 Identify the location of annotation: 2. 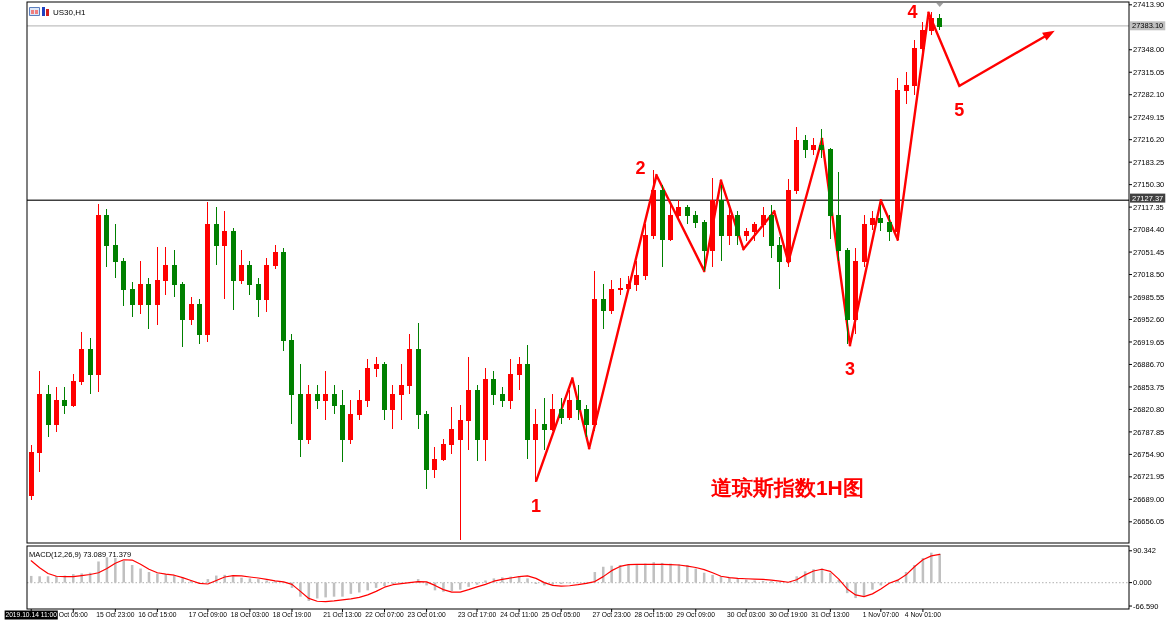
(640, 167).